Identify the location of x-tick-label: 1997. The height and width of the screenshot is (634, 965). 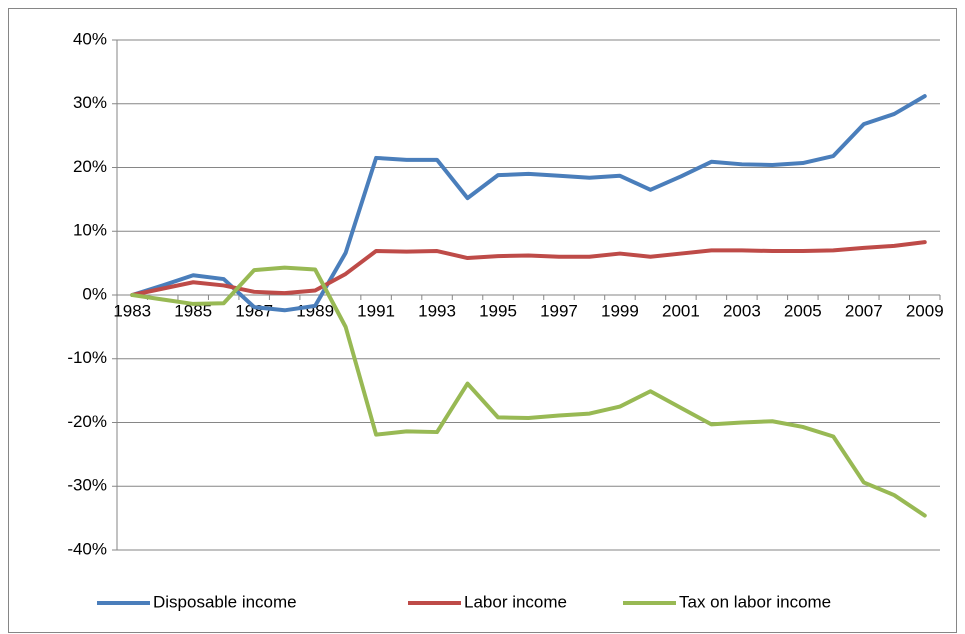
(559, 310).